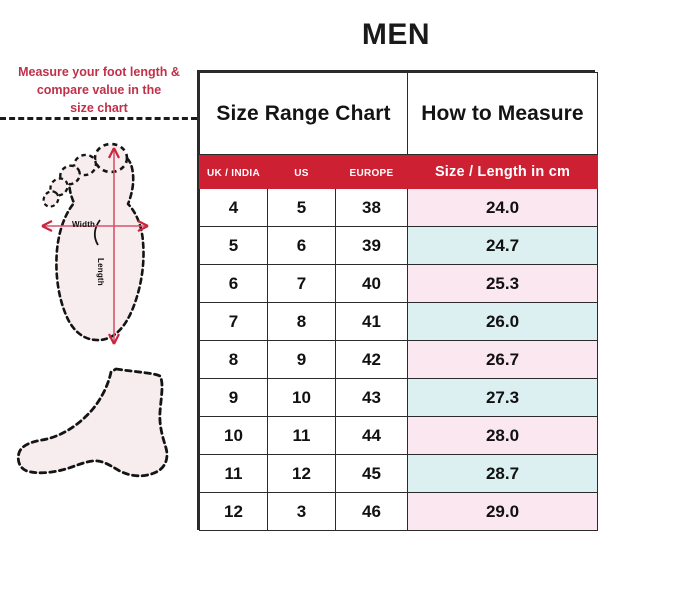 This screenshot has width=694, height=591. I want to click on cell-uk-india: 4, so click(233, 207).